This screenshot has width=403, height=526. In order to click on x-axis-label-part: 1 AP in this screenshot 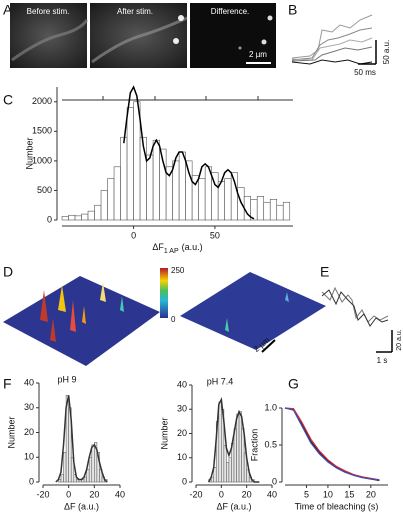, I will do `click(171, 251)`.